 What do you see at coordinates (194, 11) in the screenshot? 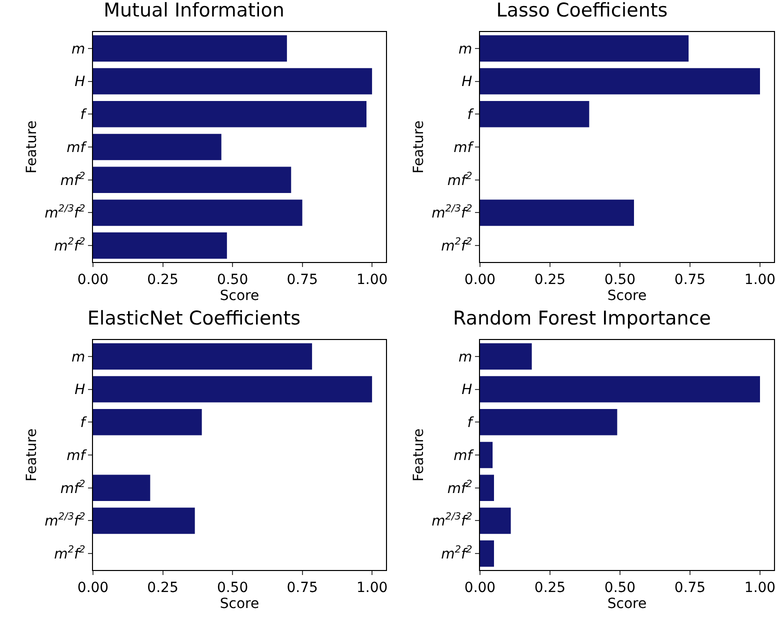
I see `chart-title: Mutual Information` at bounding box center [194, 11].